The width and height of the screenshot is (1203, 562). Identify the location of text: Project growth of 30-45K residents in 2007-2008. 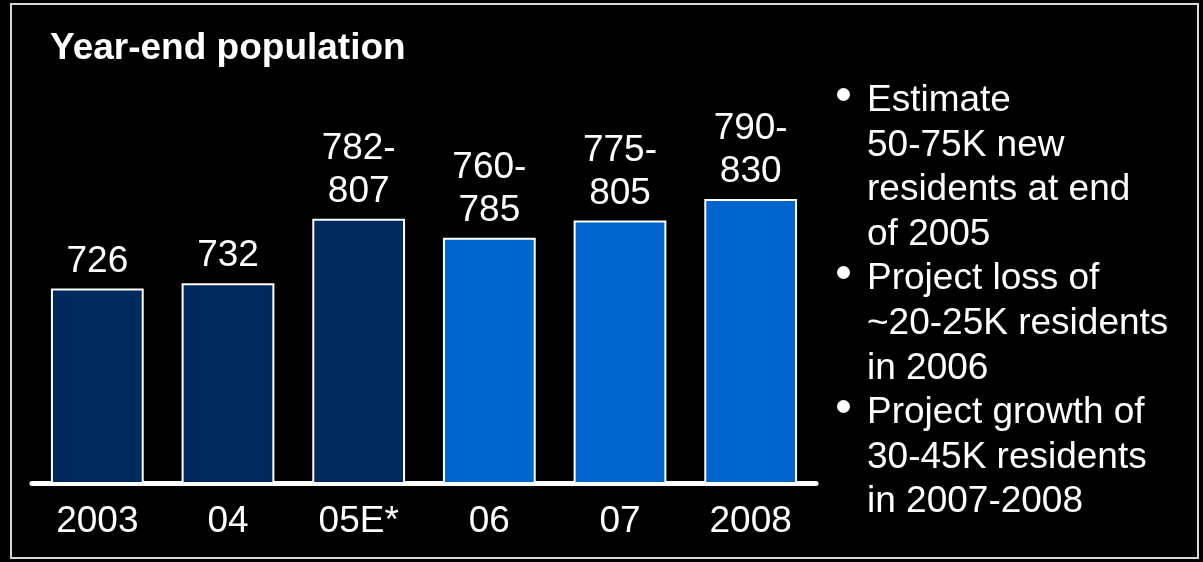
(1007, 456).